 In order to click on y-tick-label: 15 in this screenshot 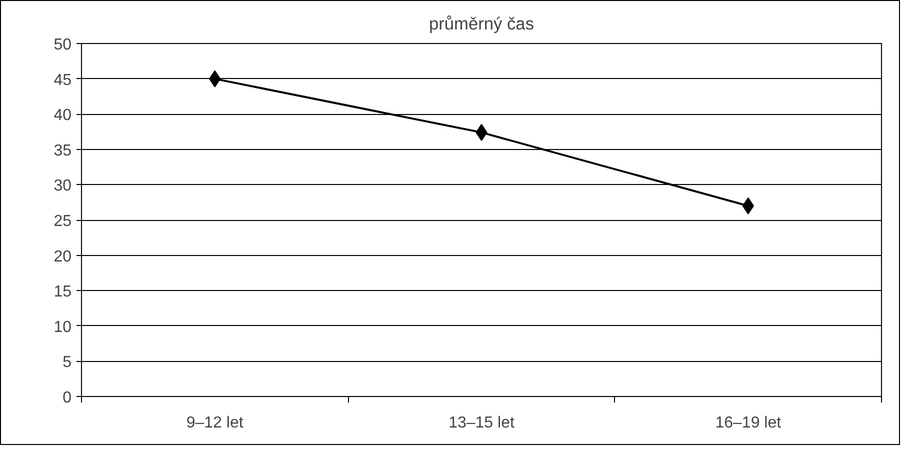, I will do `click(63, 292)`.